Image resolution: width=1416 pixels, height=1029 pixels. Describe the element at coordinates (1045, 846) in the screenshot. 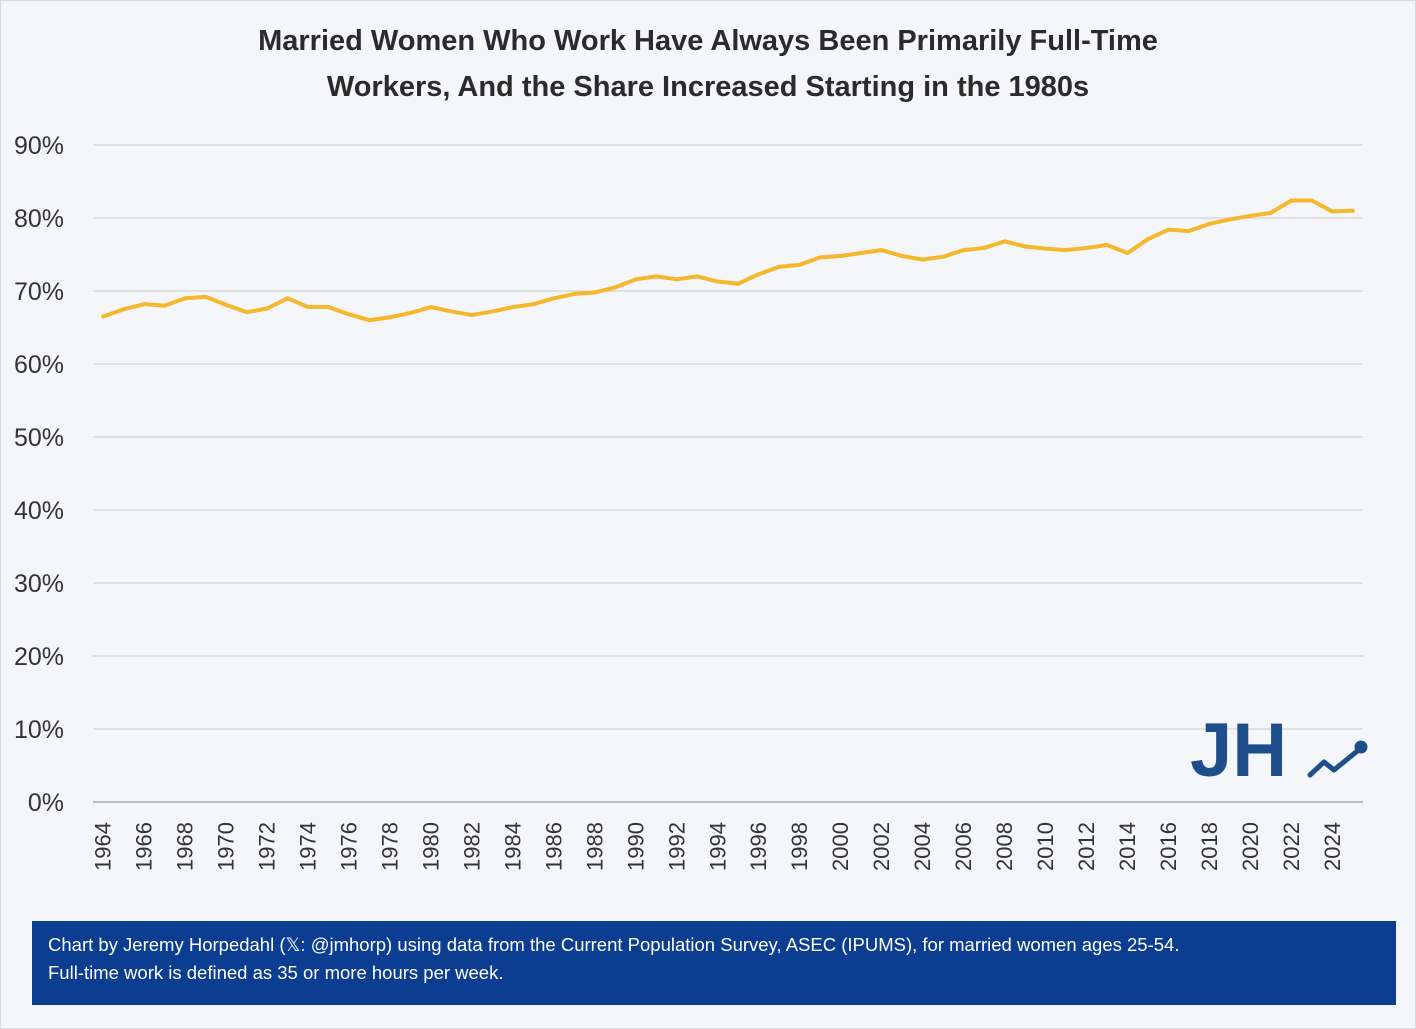

I see `x-tick-label: 2010` at that location.